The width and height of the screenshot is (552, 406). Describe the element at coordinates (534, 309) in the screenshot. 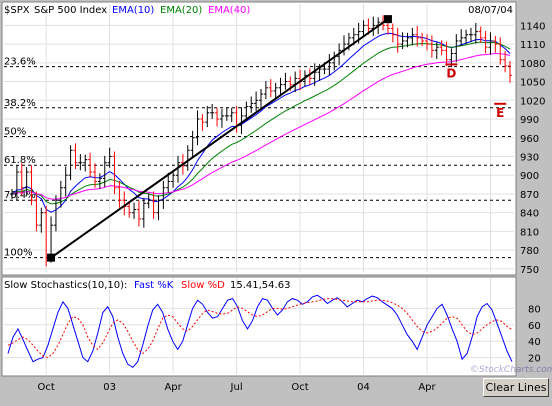

I see `stoch-tick-label: 80` at that location.